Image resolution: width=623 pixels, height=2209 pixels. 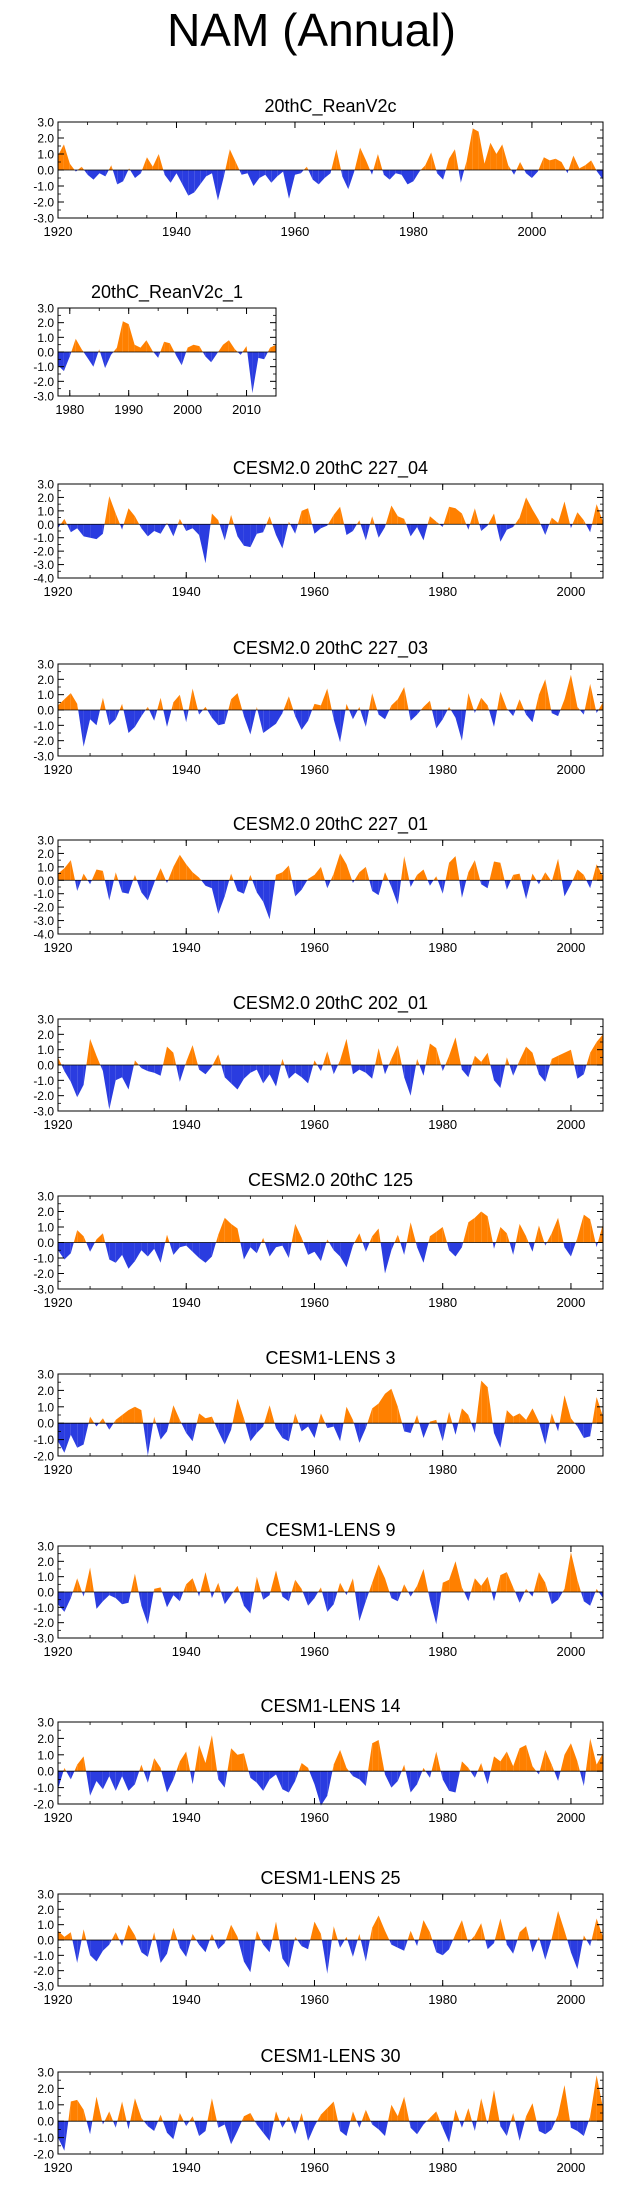 I want to click on y-tick-label: 3.0, so click(x=45, y=841).